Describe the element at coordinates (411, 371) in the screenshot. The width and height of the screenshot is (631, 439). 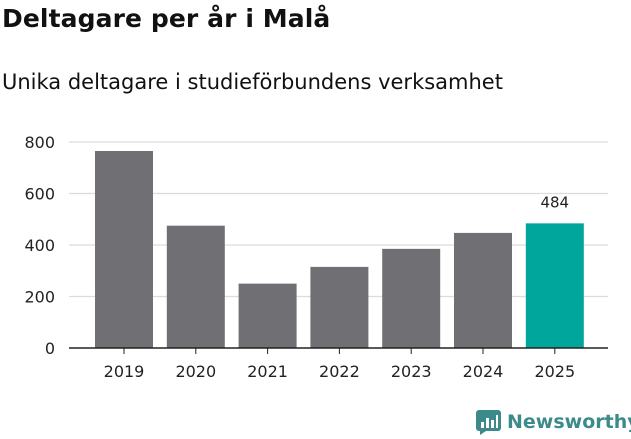
I see `x-tick-label: 2023` at that location.